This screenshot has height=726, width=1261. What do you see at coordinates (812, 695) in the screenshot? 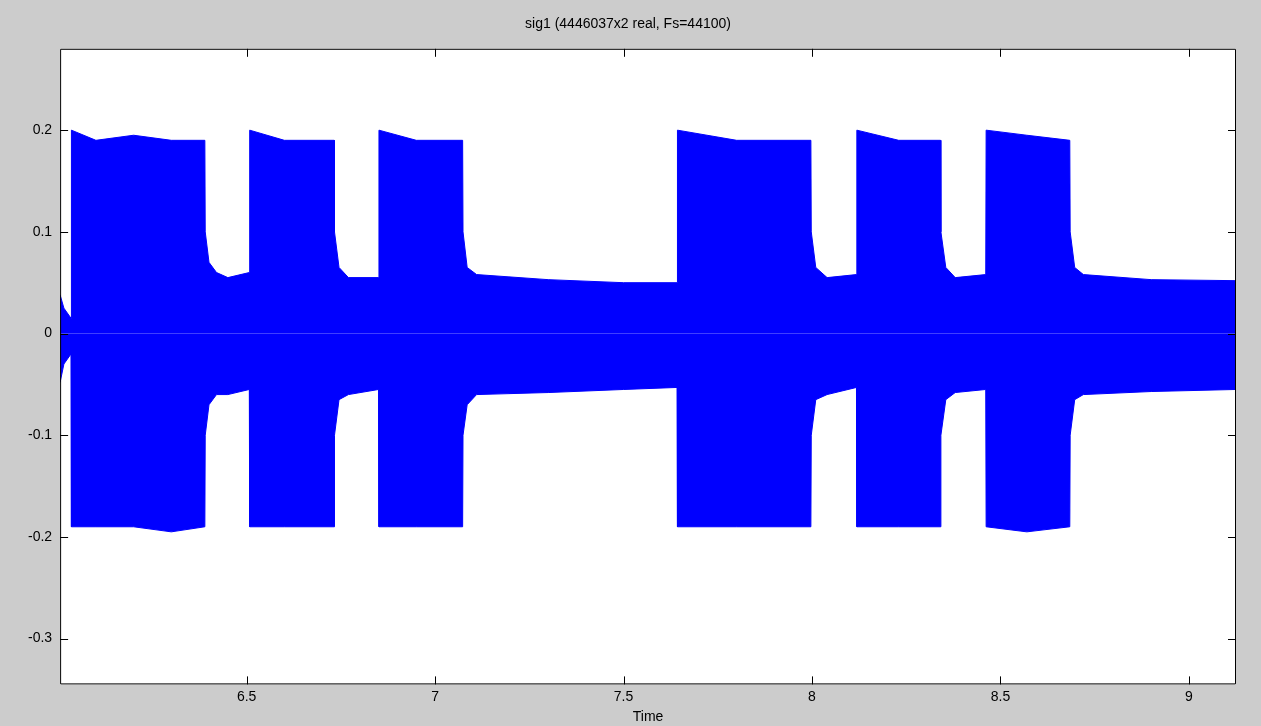
I see `x-tick-label: 8` at bounding box center [812, 695].